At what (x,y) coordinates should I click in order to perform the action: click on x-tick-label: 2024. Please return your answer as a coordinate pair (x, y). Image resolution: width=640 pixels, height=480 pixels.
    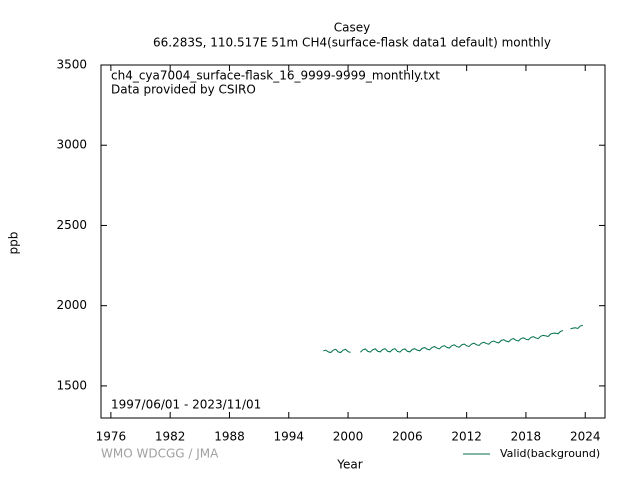
    Looking at the image, I should click on (585, 437).